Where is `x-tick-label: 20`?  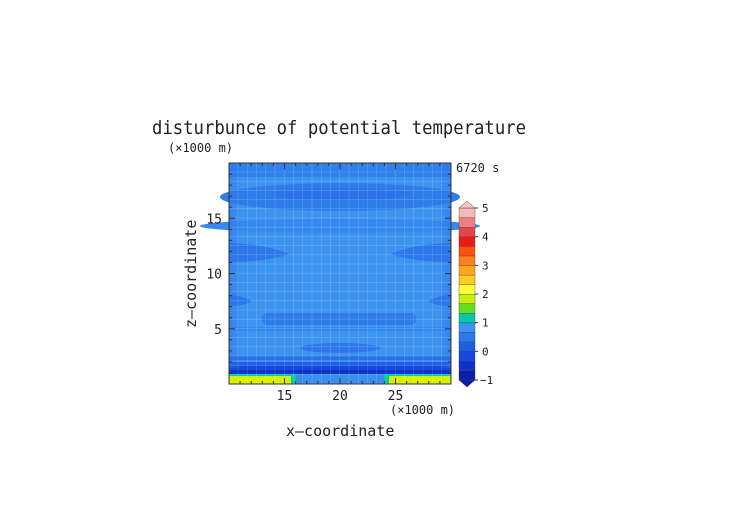 x-tick-label: 20 is located at coordinates (340, 396).